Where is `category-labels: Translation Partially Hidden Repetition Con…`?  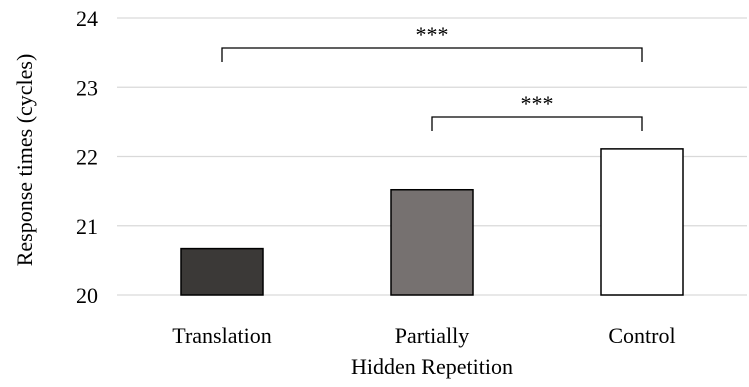
category-labels: Translation Partially Hidden Repetition Con… is located at coordinates (423, 351).